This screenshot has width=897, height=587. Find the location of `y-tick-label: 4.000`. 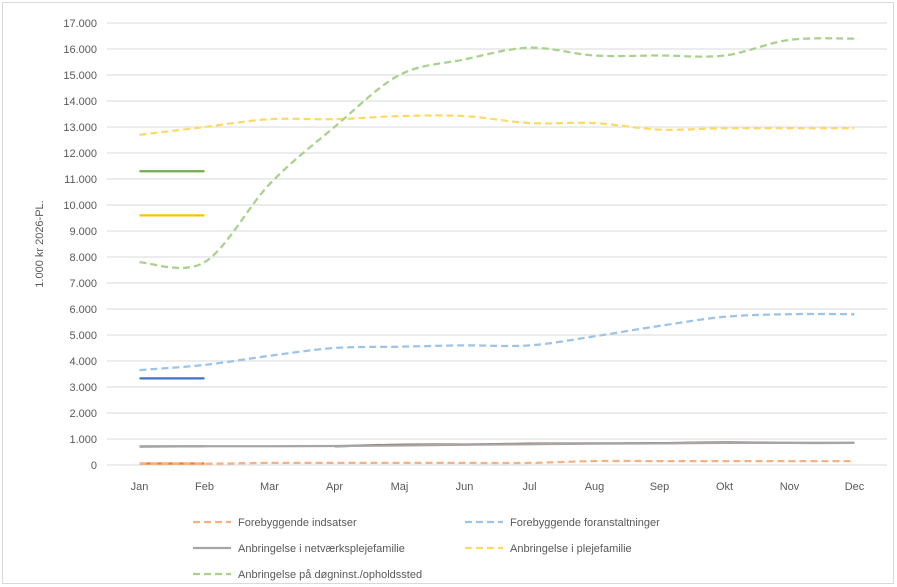

y-tick-label: 4.000 is located at coordinates (83, 362).